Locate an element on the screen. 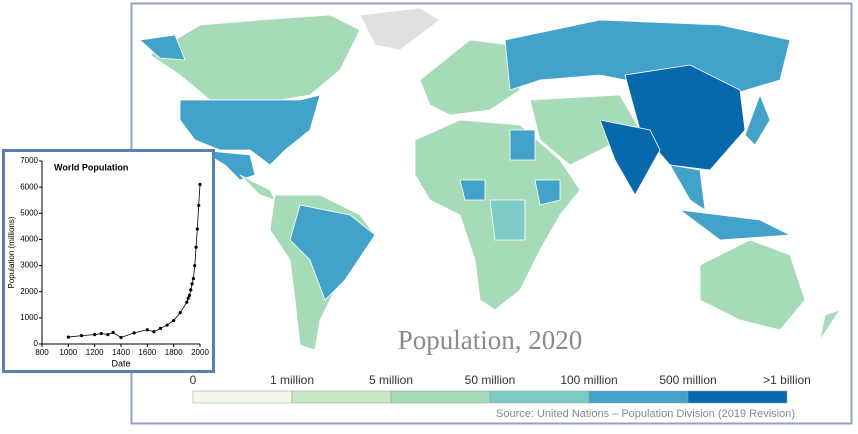 The image size is (858, 434). brazil is located at coordinates (332, 252).